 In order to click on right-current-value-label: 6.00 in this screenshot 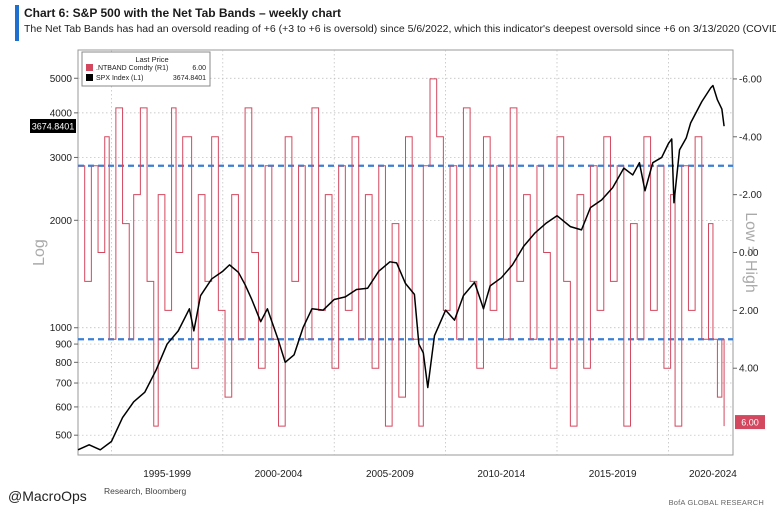, I will do `click(750, 423)`.